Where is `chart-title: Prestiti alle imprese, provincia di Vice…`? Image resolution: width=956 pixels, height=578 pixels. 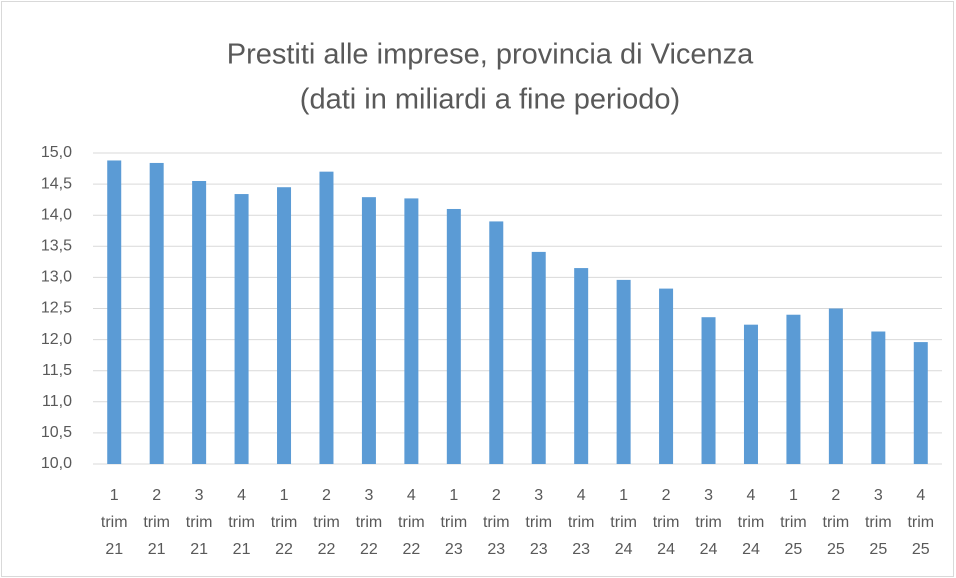 chart-title: Prestiti alle imprese, provincia di Vice… is located at coordinates (490, 55).